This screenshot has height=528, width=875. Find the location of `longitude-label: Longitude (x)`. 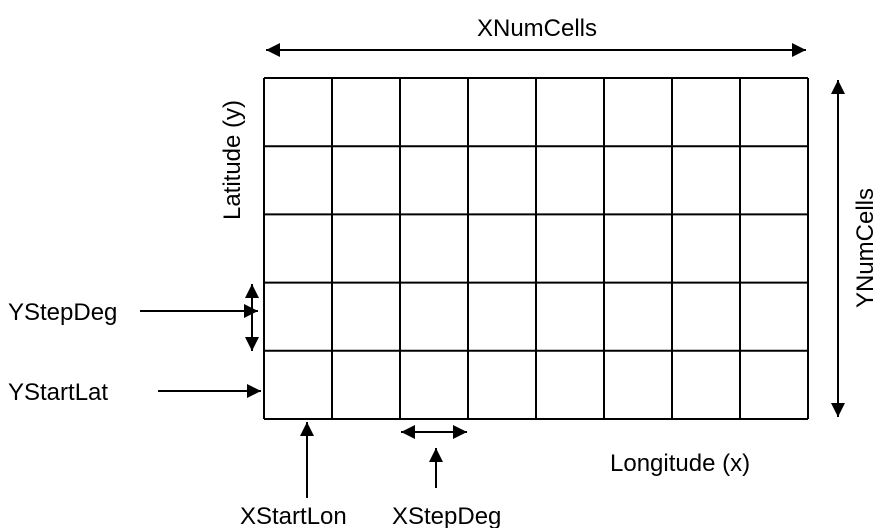

longitude-label: Longitude (x) is located at coordinates (680, 463).